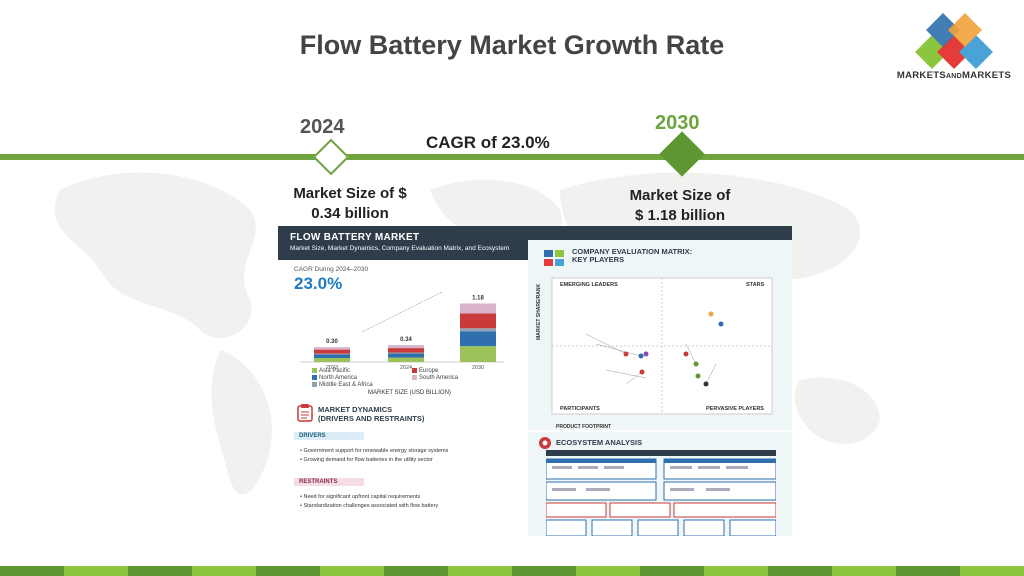  What do you see at coordinates (350, 203) in the screenshot?
I see `start-market-size: Market Size of $ 0.34 billion` at bounding box center [350, 203].